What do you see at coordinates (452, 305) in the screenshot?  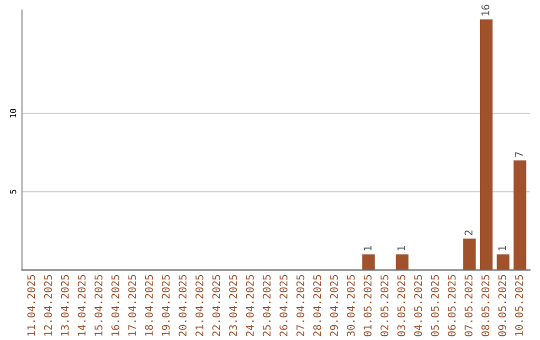 I see `x-tick-label: 06.05.2025` at bounding box center [452, 305].